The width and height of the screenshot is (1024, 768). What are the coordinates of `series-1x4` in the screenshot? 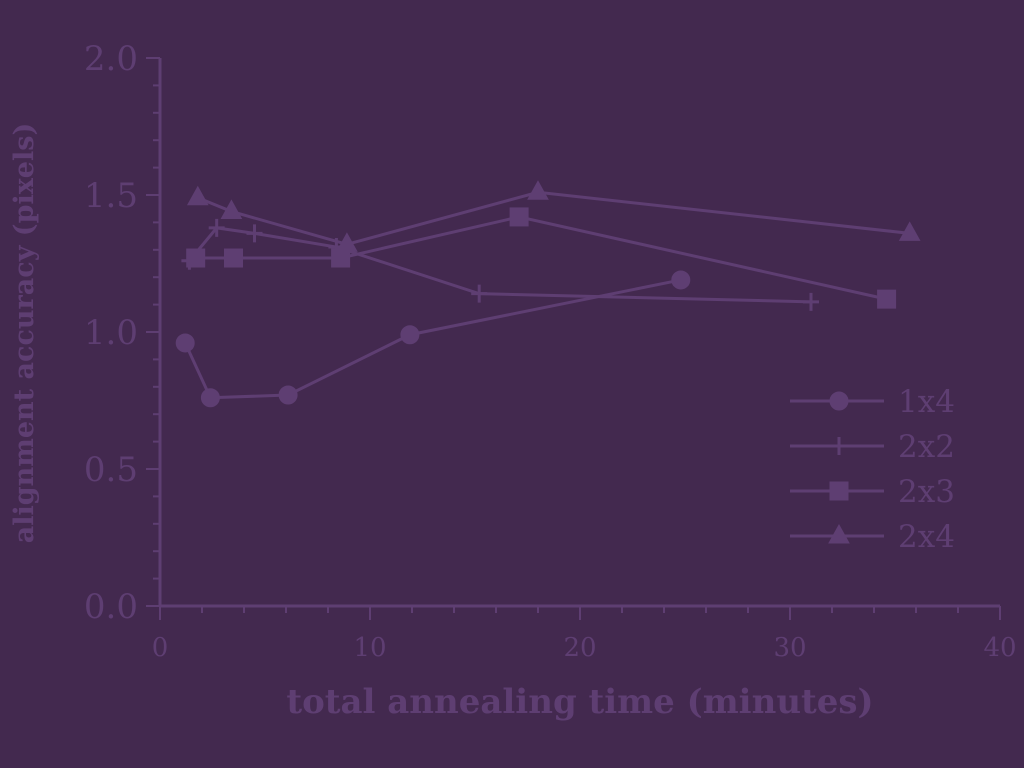 It's located at (433, 339).